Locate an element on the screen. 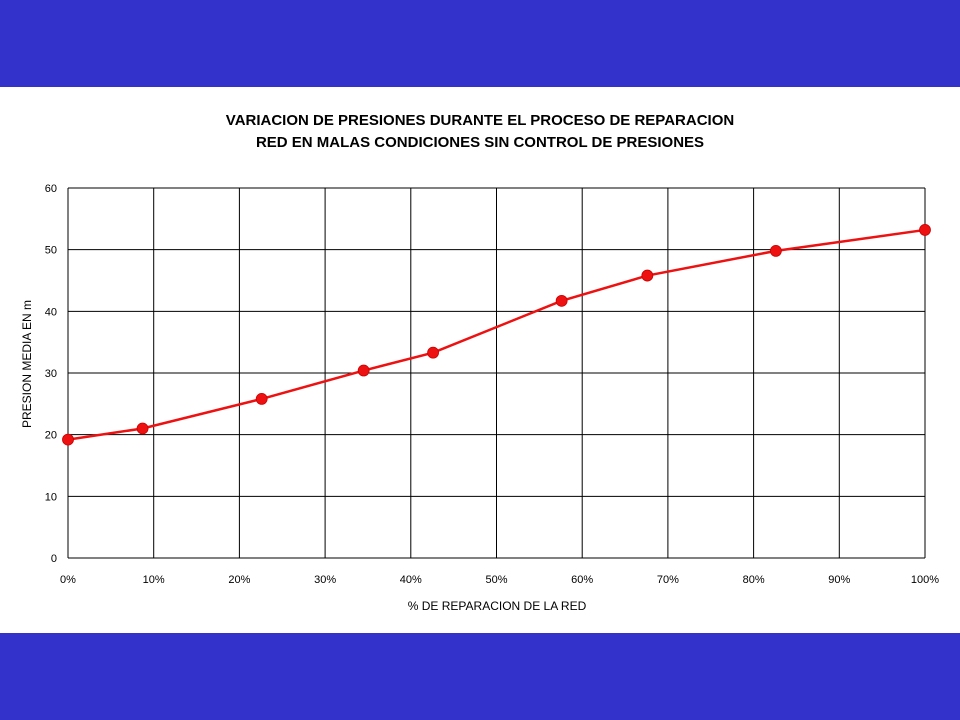 The height and width of the screenshot is (720, 960). x-tick-label: 0% is located at coordinates (68, 580).